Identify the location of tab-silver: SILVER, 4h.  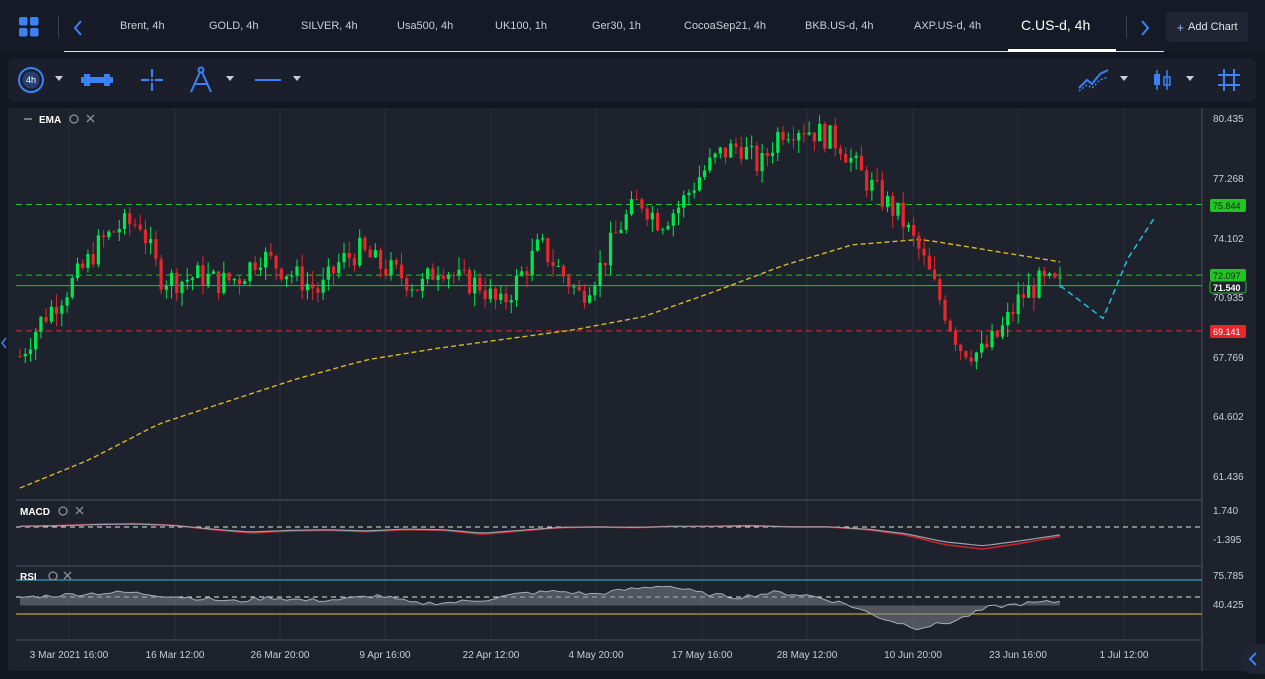
(329, 26).